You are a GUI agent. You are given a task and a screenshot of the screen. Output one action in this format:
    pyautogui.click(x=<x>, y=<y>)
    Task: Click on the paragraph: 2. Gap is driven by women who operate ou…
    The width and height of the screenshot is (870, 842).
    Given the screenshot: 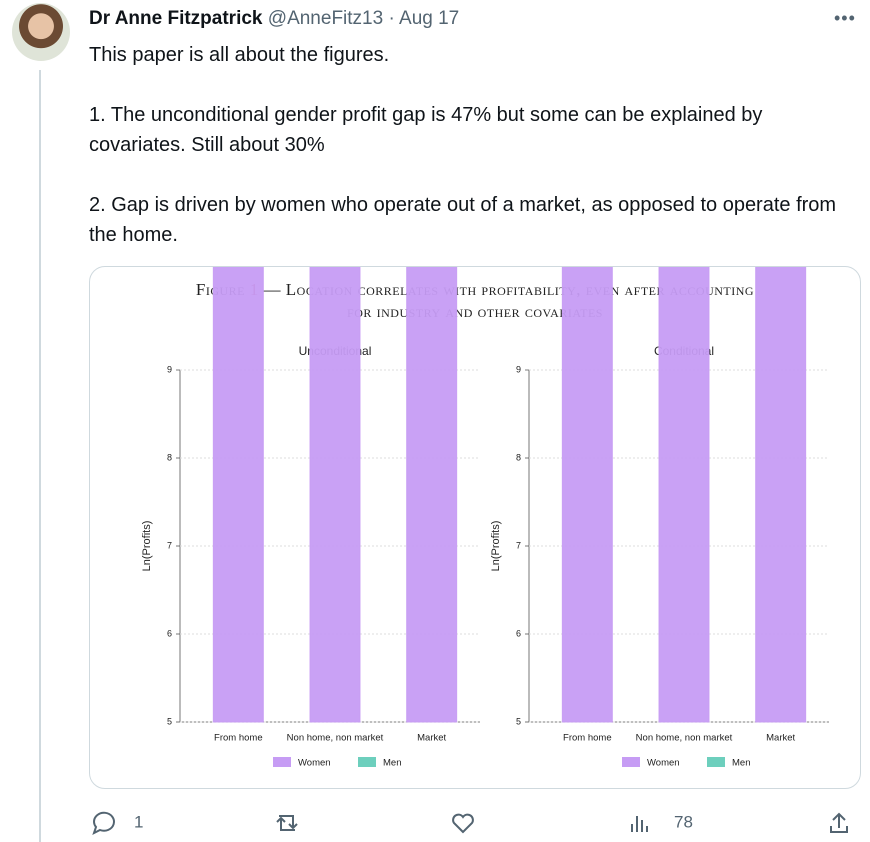 What is the action you would take?
    pyautogui.click(x=463, y=220)
    